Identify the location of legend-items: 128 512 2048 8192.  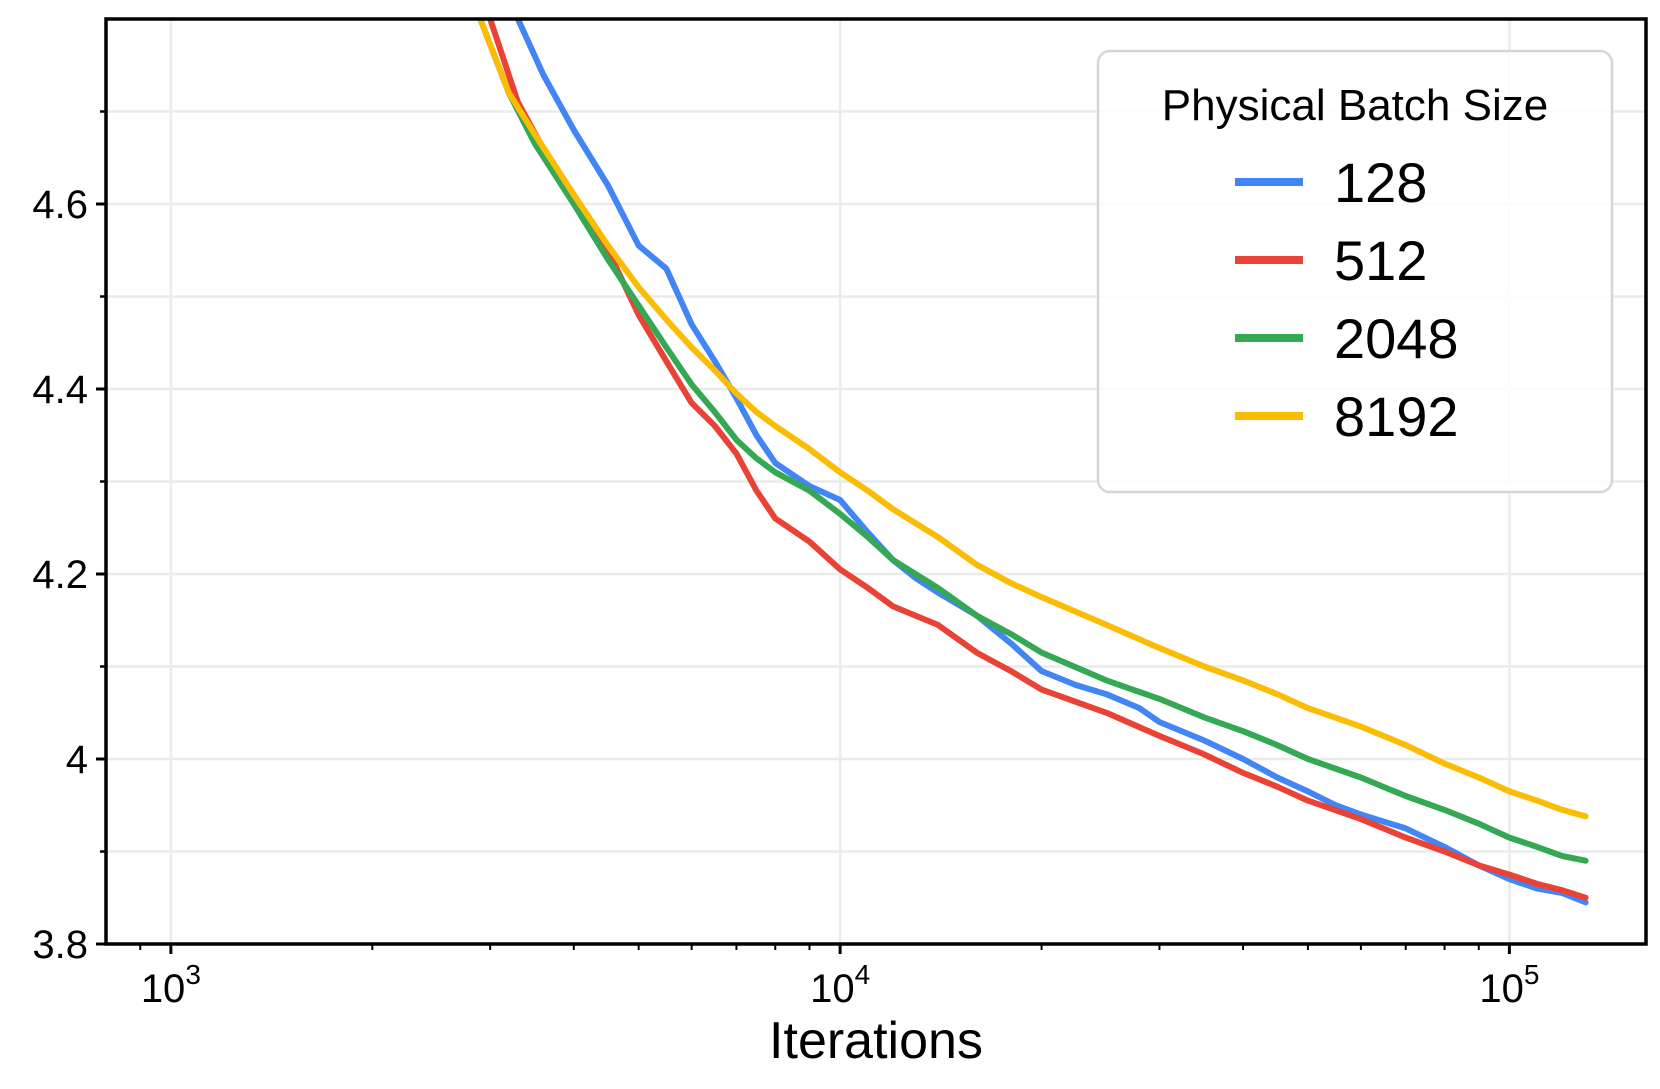
(1347, 299).